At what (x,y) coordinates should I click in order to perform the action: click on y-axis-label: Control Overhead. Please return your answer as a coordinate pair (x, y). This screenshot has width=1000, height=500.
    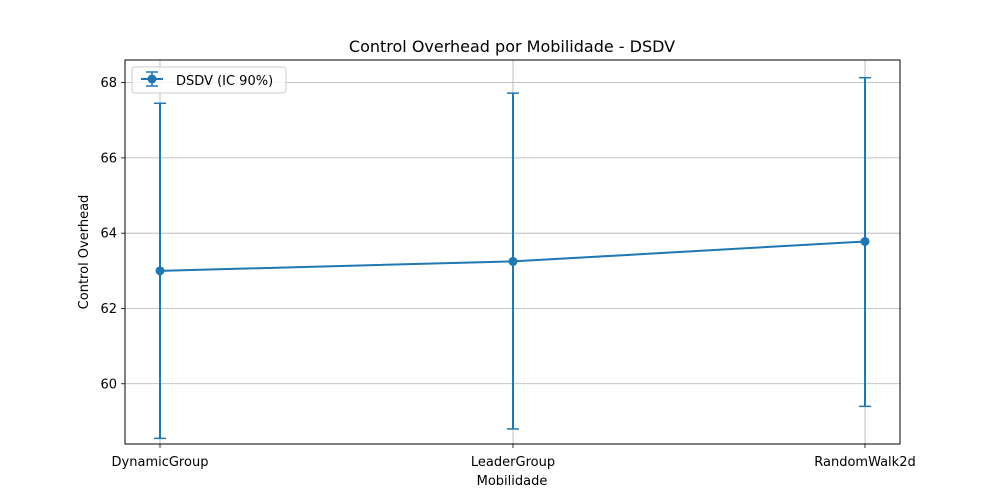
    Looking at the image, I should click on (84, 252).